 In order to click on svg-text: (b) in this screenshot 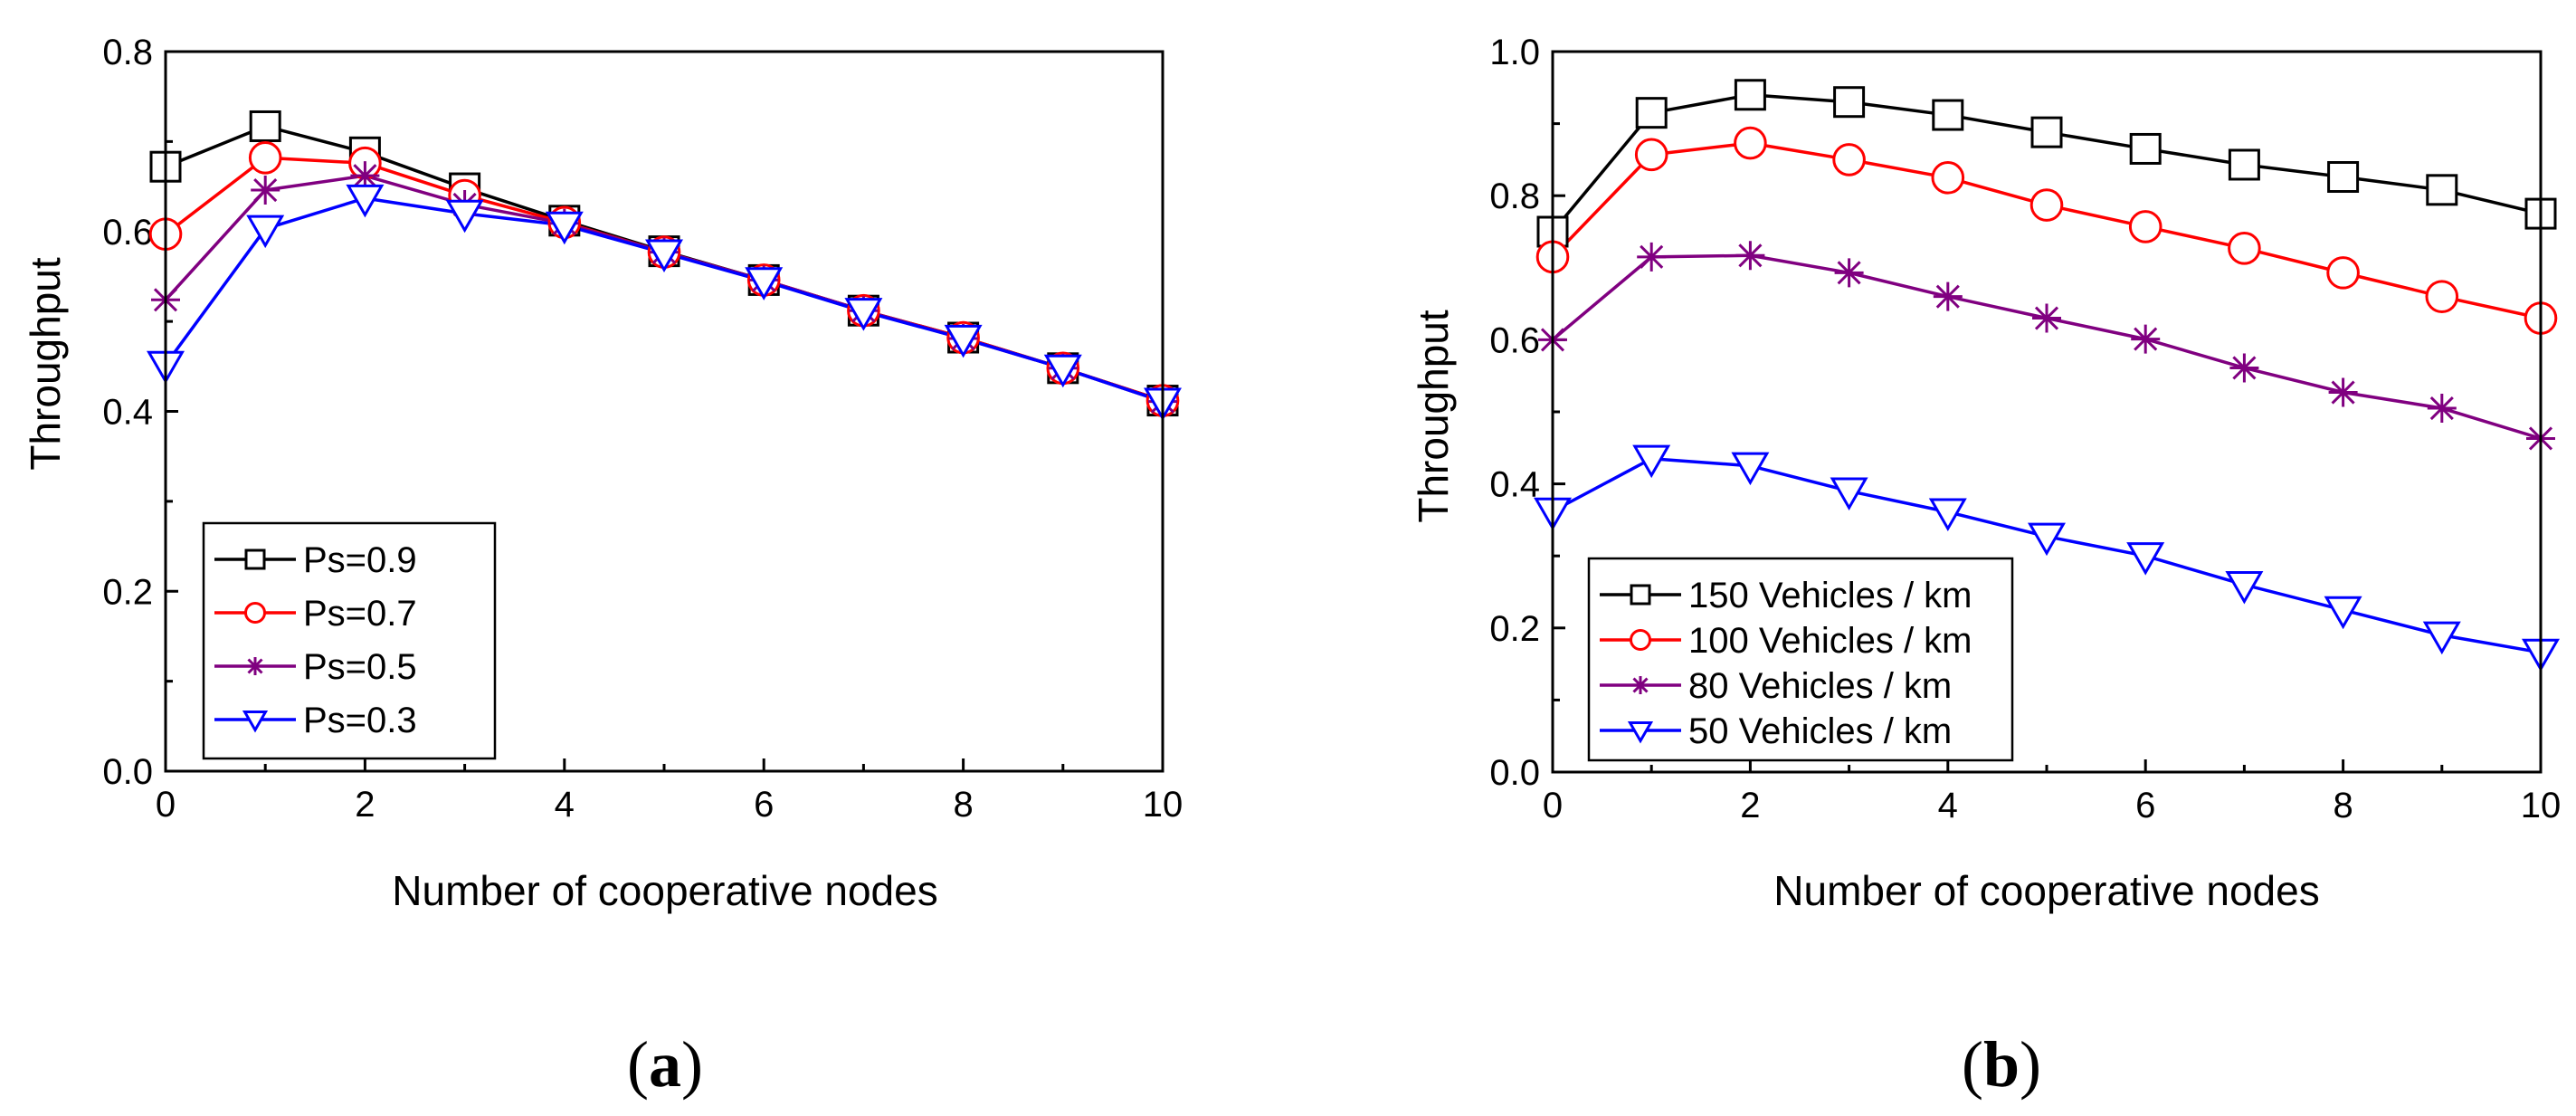, I will do `click(2002, 1064)`.